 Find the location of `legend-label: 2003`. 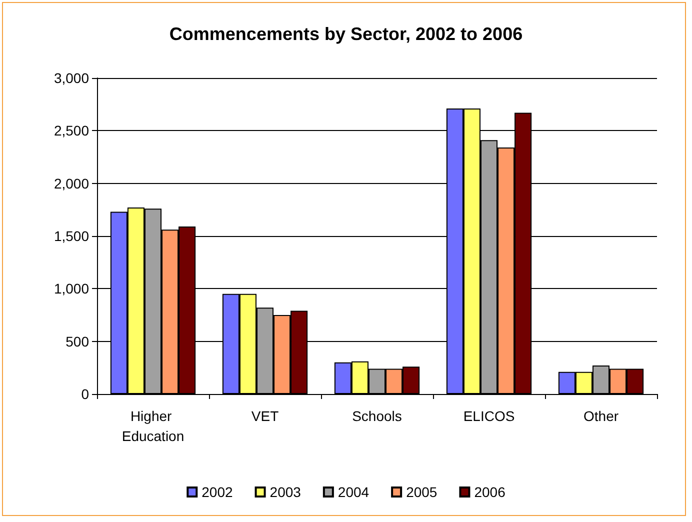

legend-label: 2003 is located at coordinates (286, 492).